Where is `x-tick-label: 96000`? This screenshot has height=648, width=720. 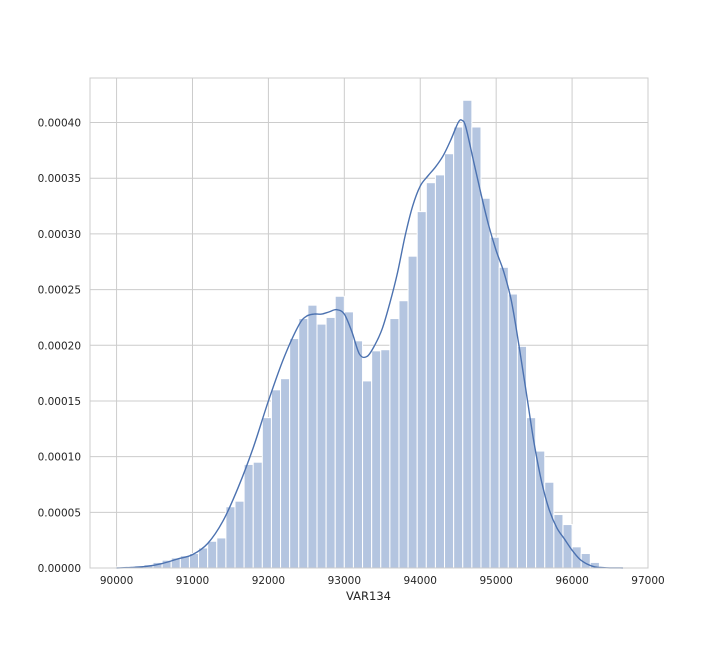
x-tick-label: 96000 is located at coordinates (571, 581).